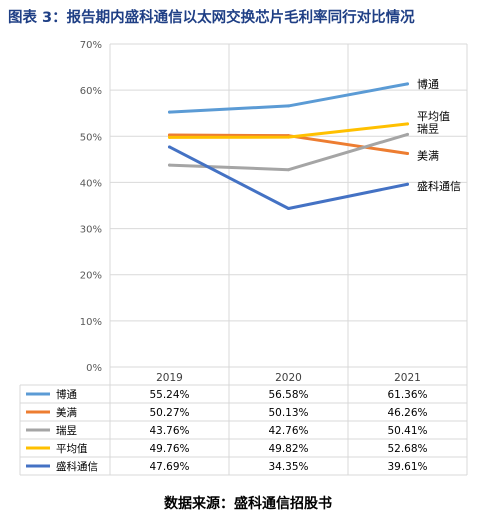 The height and width of the screenshot is (523, 496). What do you see at coordinates (248, 504) in the screenshot?
I see `data-source: 数据来源：盛科通信招股书` at bounding box center [248, 504].